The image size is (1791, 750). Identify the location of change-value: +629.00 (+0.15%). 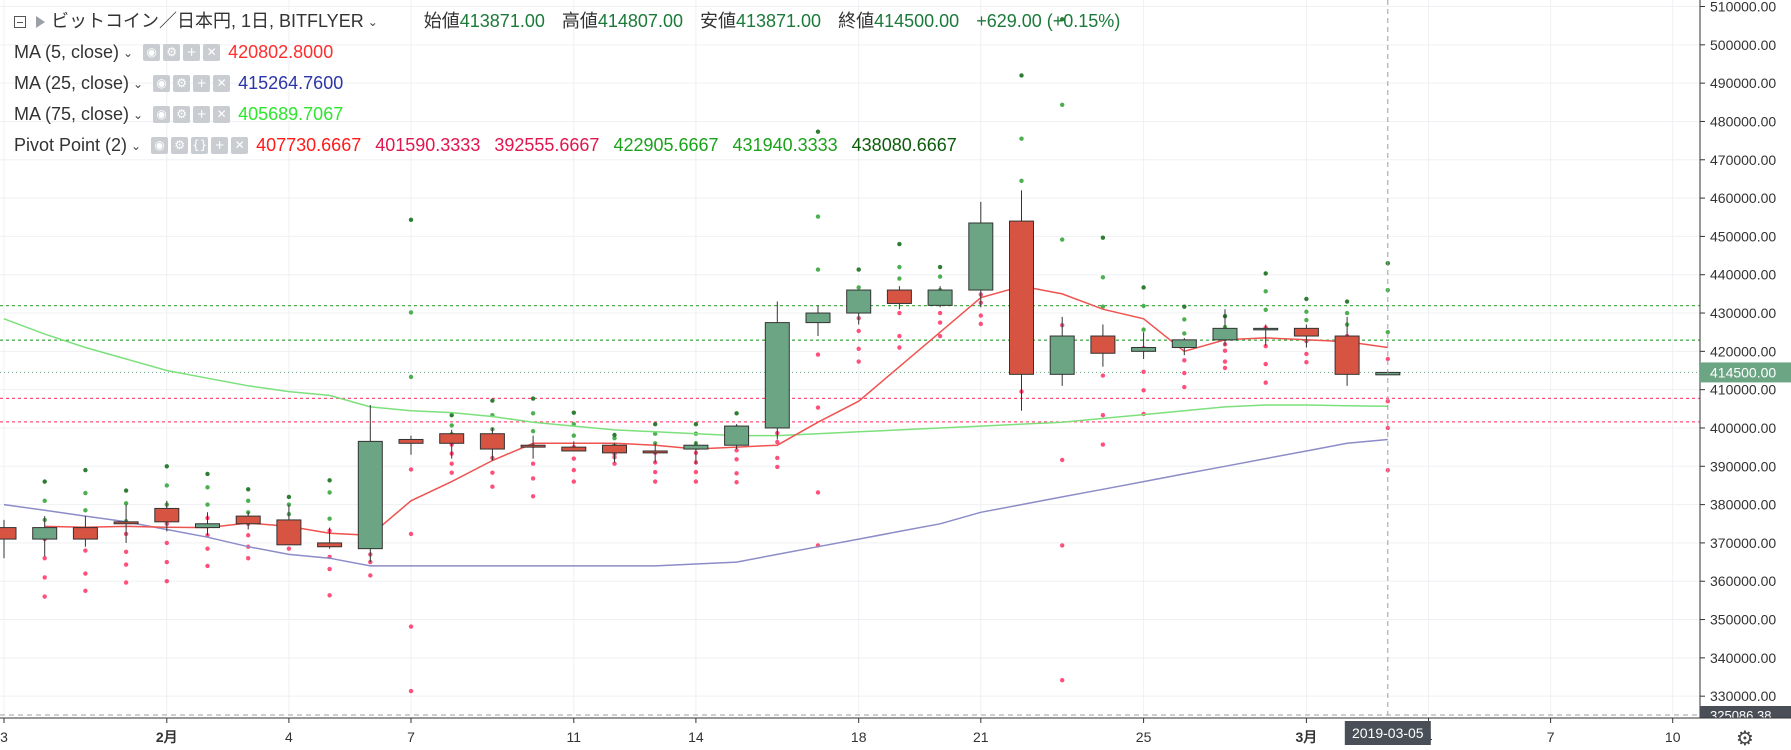
(1048, 21).